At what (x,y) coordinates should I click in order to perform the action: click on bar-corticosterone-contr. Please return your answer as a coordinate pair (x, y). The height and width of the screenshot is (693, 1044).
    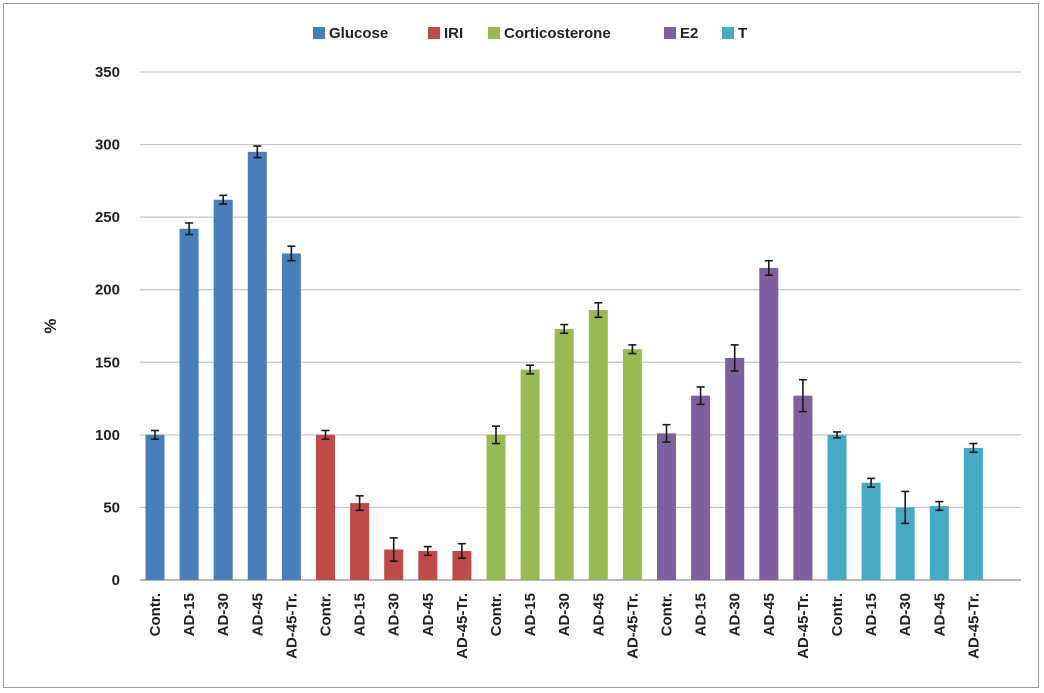
    Looking at the image, I should click on (496, 507).